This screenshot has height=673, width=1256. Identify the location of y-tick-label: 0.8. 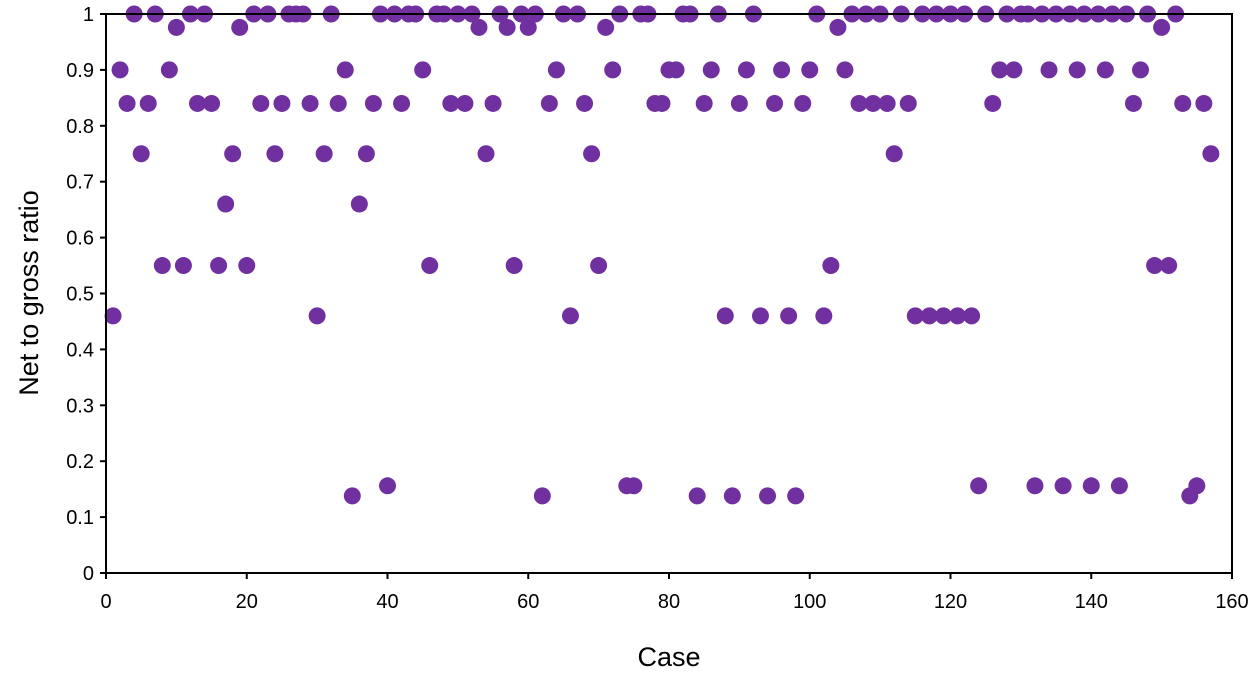
(80, 127).